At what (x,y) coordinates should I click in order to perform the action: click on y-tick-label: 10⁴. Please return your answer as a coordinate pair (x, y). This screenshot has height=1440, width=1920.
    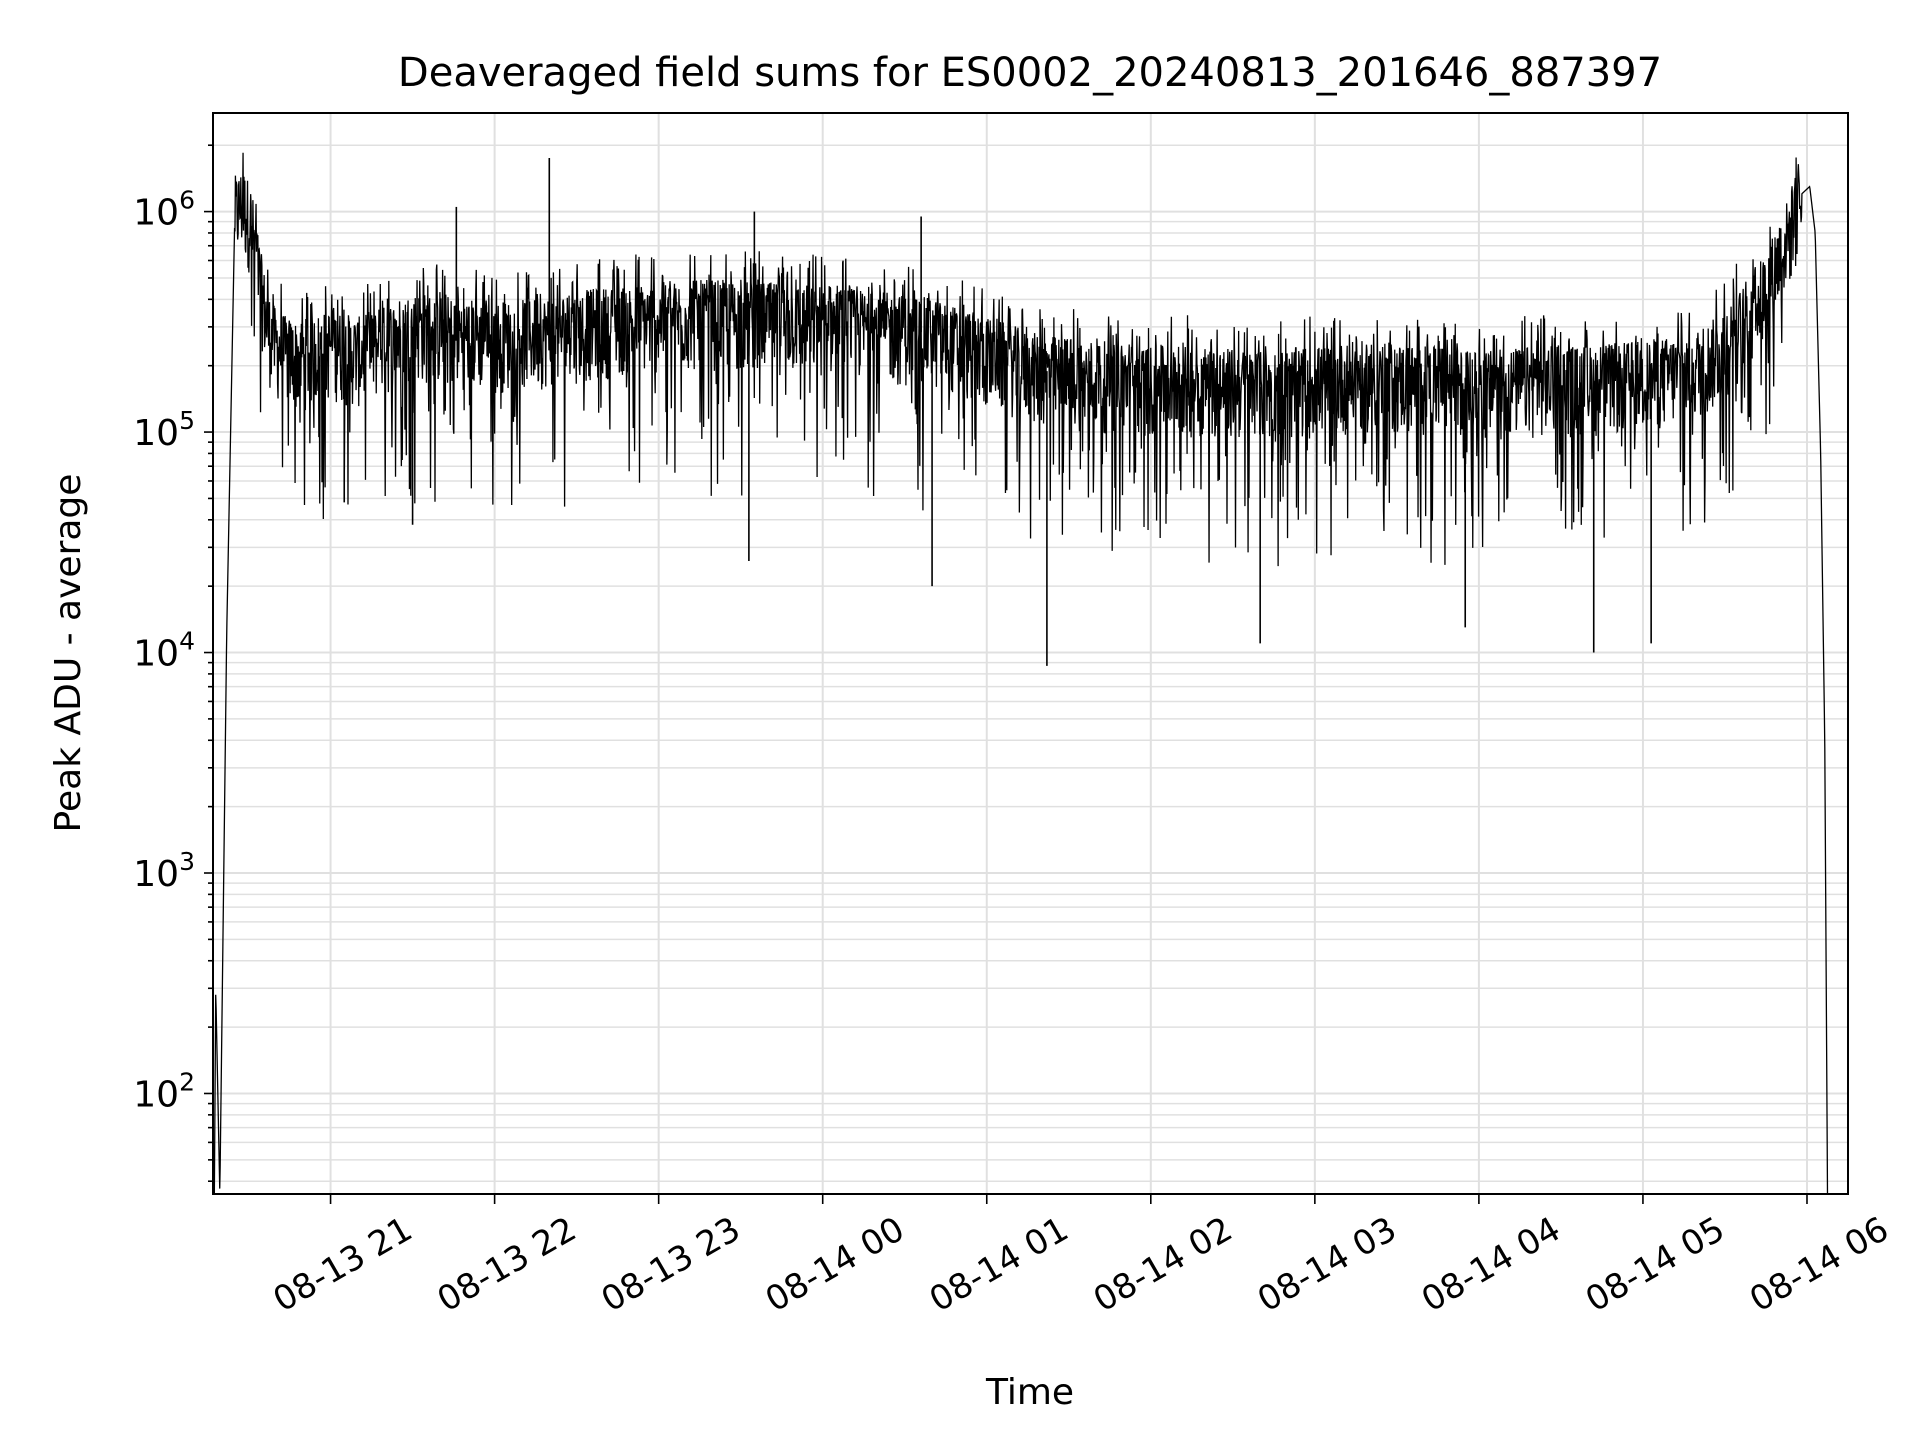
    Looking at the image, I should click on (164, 651).